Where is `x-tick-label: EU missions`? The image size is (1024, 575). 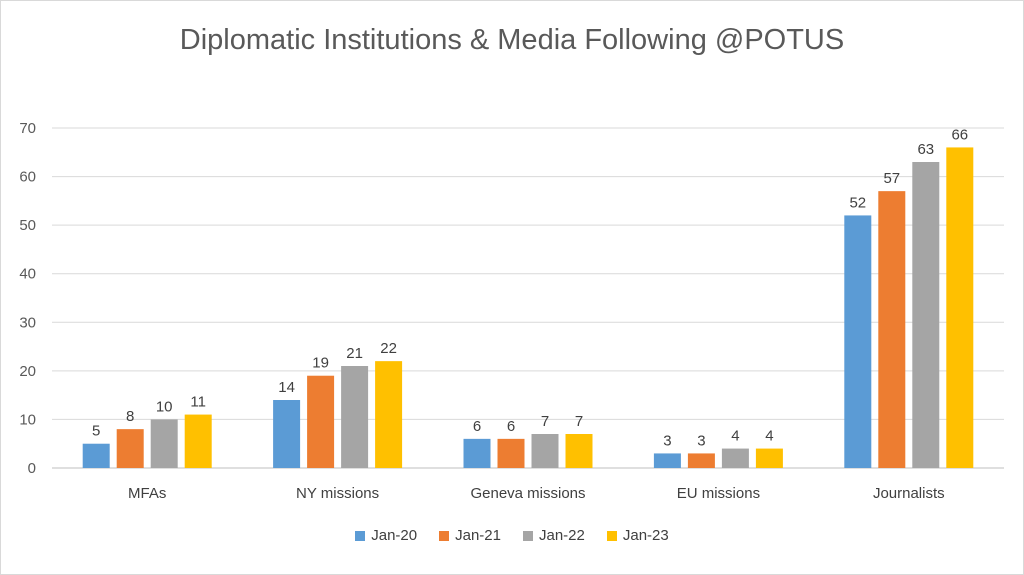 x-tick-label: EU missions is located at coordinates (718, 493).